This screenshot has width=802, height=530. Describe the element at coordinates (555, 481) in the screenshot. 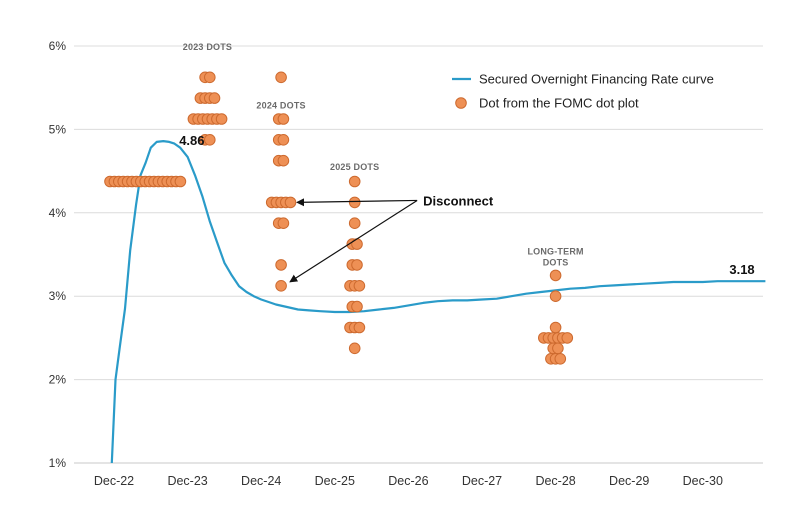

I see `x-tick-label: Dec-28` at that location.